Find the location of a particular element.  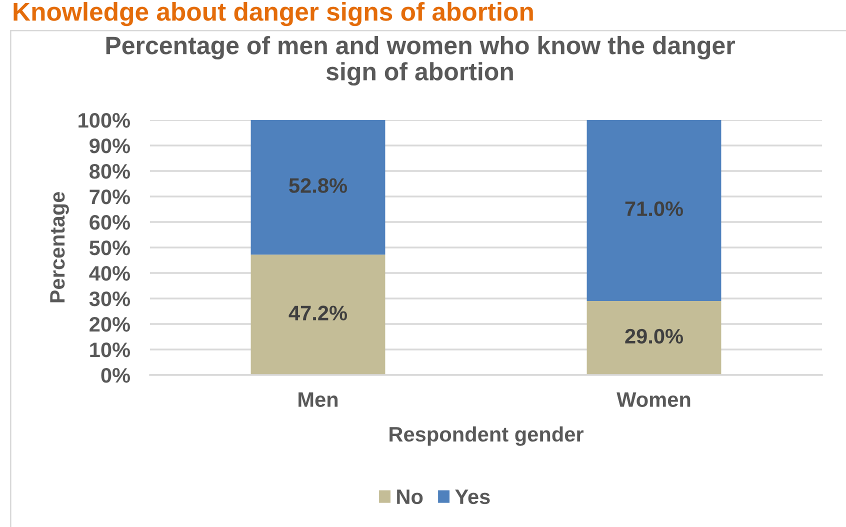

x-tick-label: Women is located at coordinates (653, 399).